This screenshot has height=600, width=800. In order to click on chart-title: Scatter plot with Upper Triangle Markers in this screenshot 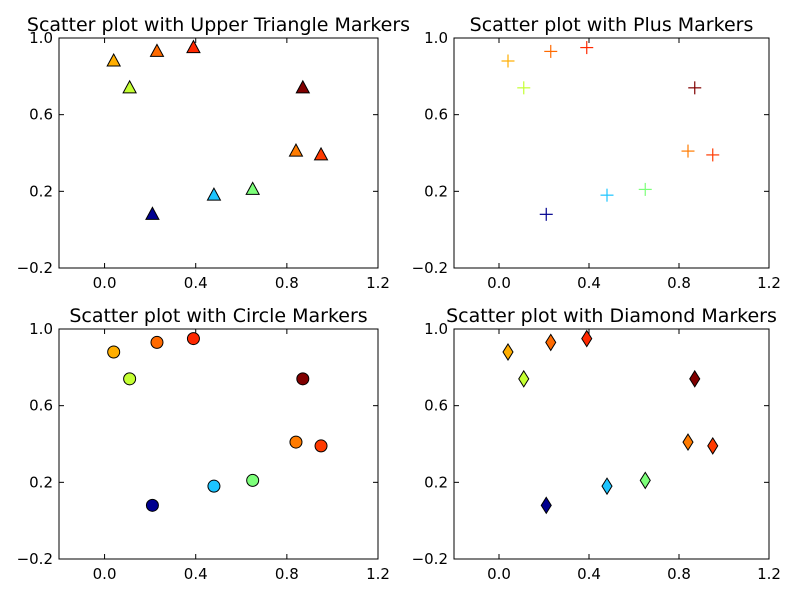, I will do `click(218, 25)`.